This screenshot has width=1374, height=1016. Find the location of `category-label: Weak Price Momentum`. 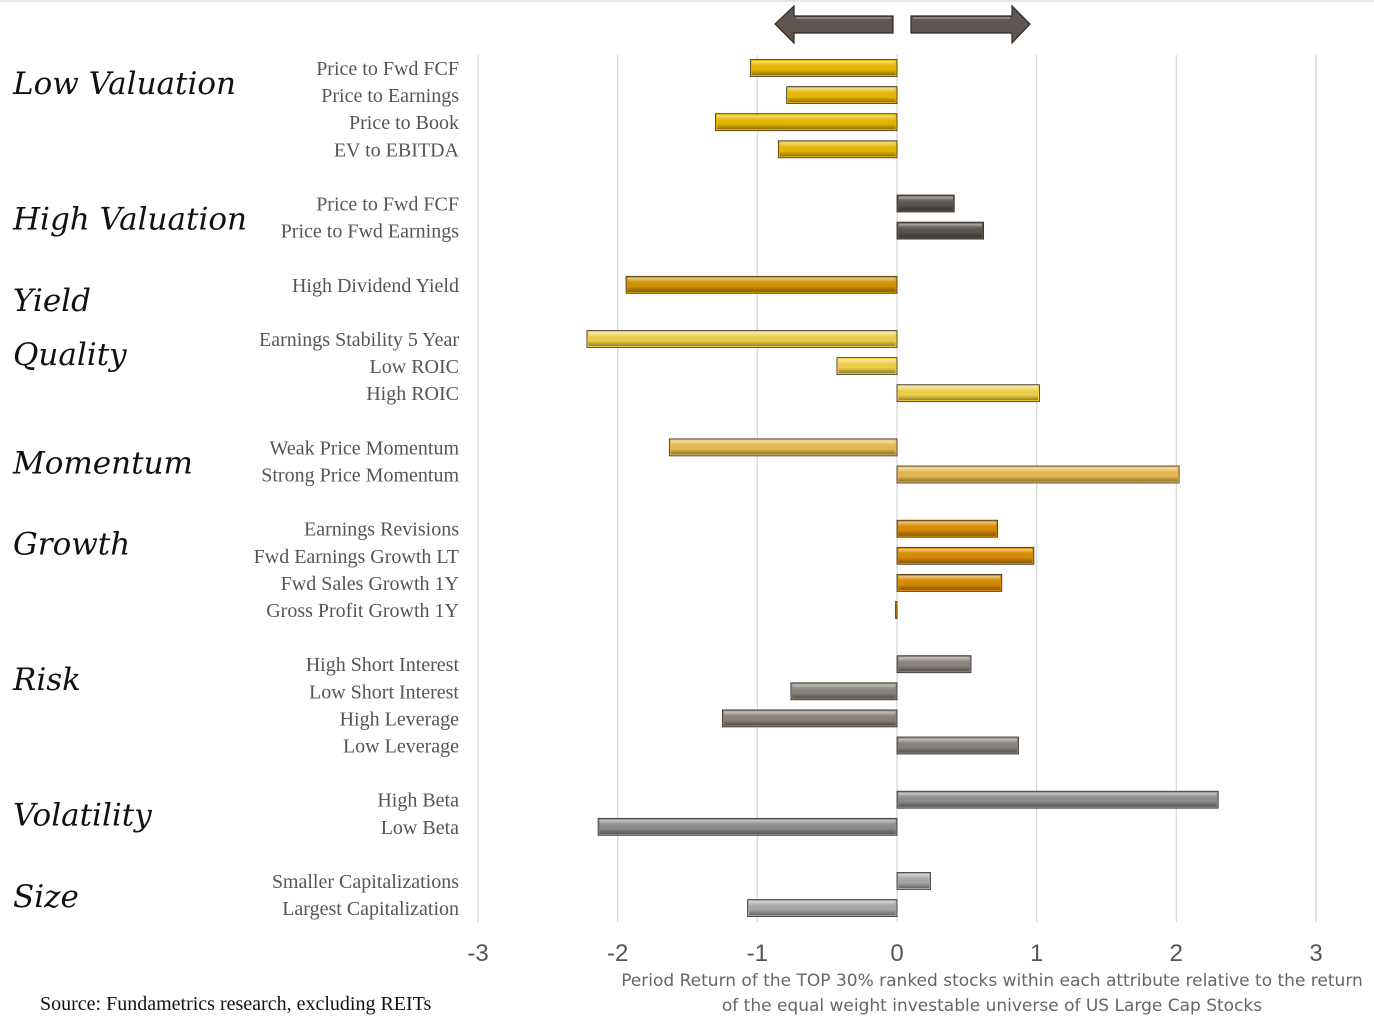

category-label: Weak Price Momentum is located at coordinates (365, 448).